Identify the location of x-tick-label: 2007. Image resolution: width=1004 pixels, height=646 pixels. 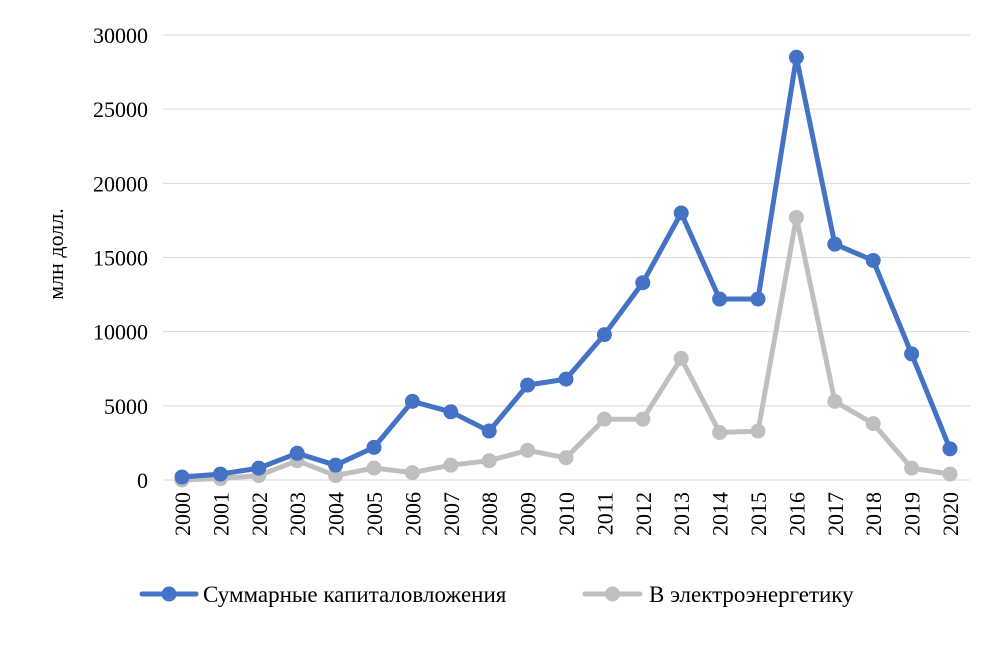
(451, 514).